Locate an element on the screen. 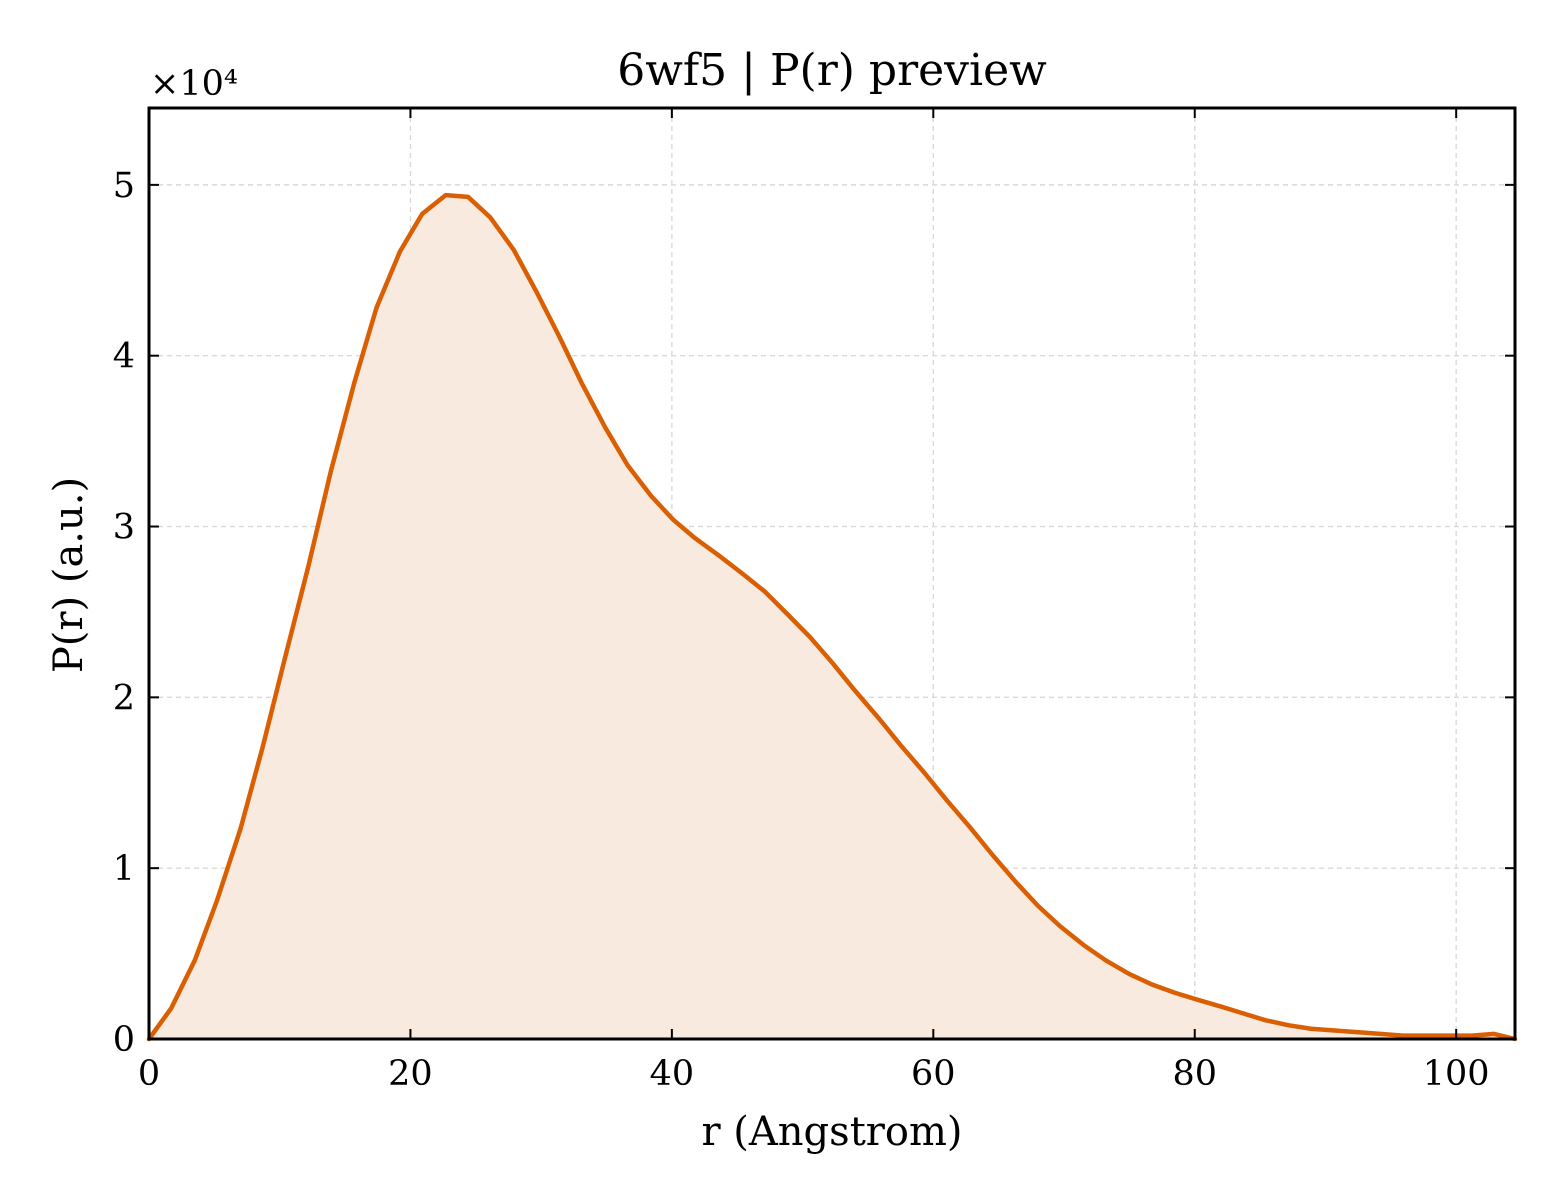  x-tick-label: 0 is located at coordinates (149, 1074).